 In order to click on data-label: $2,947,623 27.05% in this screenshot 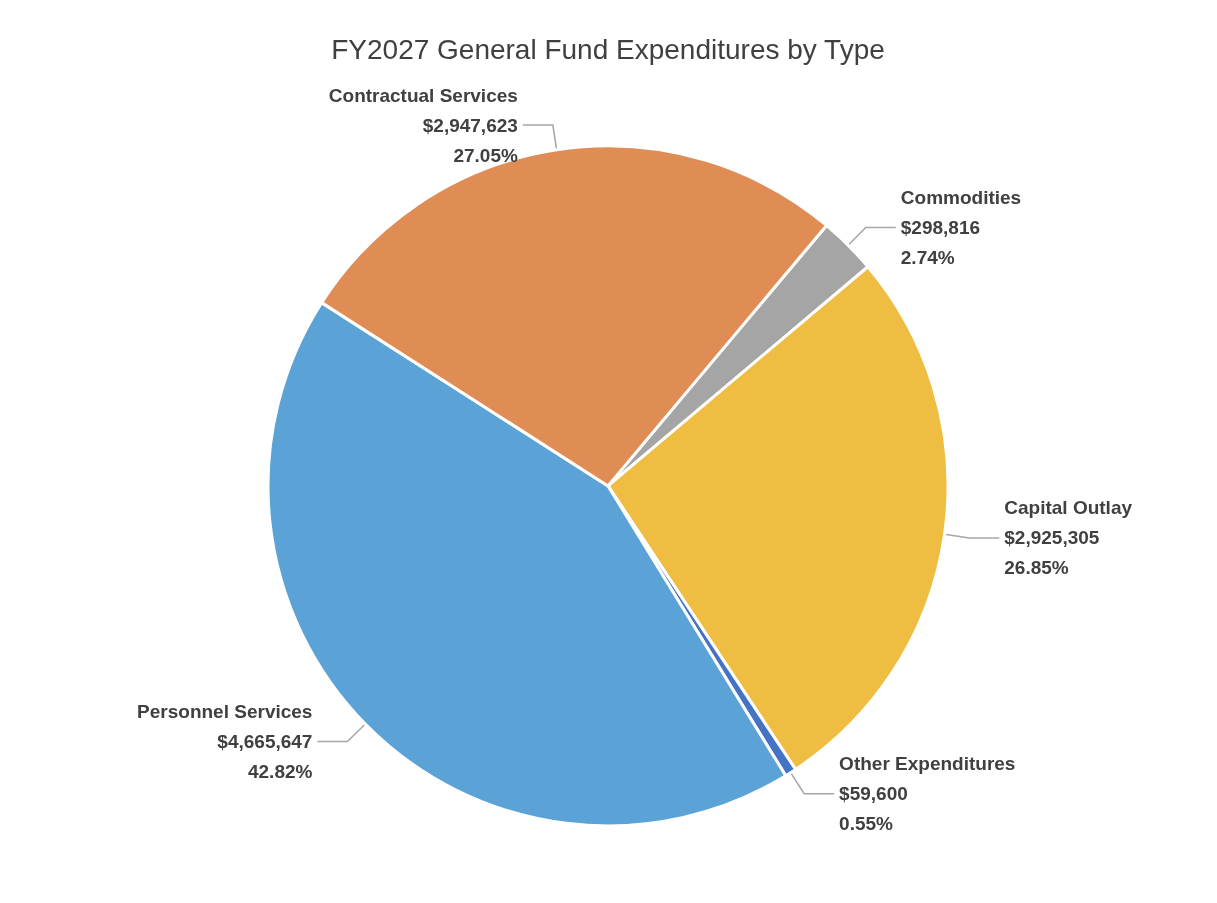, I will do `click(470, 140)`.